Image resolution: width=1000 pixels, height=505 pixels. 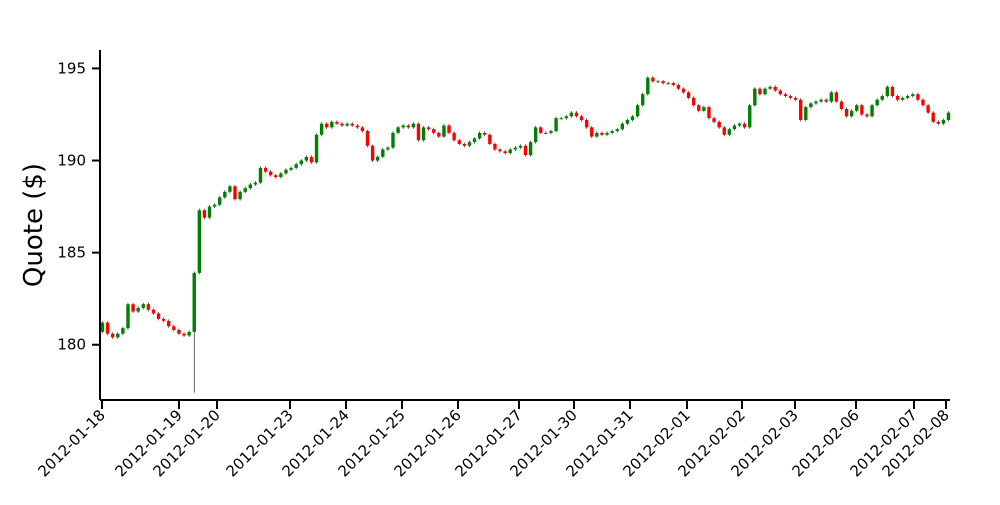 What do you see at coordinates (71, 253) in the screenshot?
I see `y-tick-label: 185` at bounding box center [71, 253].